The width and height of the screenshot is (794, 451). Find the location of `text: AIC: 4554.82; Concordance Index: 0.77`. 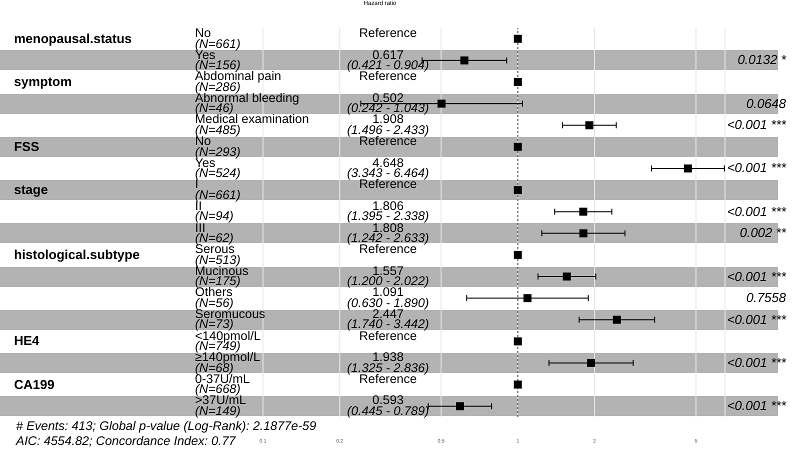

text: AIC: 4554.82; Concordance Index: 0.77 is located at coordinates (126, 441).